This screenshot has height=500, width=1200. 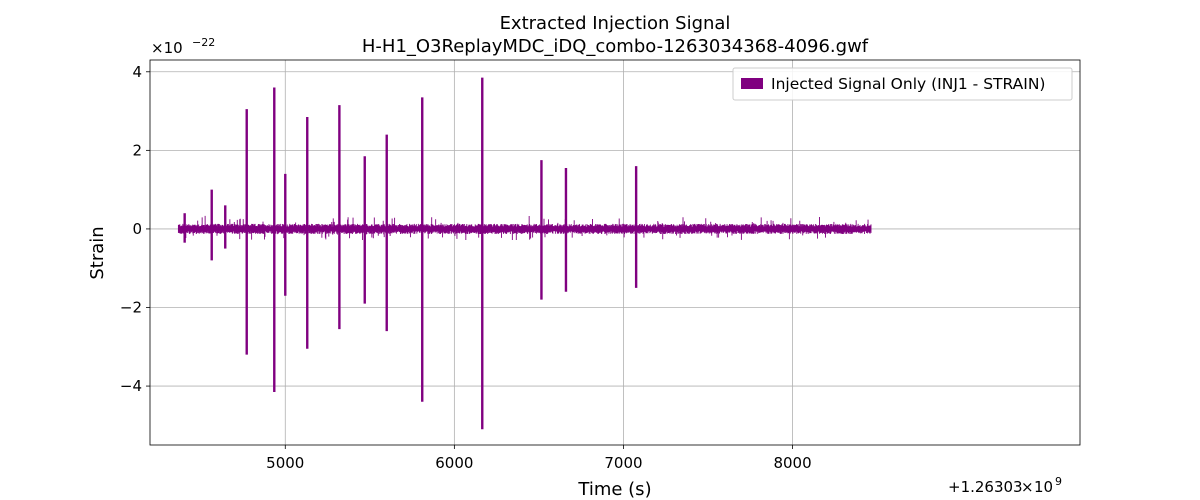 I want to click on legend: Injected Signal Only (INJ1 - STRAIN), so click(x=902, y=84).